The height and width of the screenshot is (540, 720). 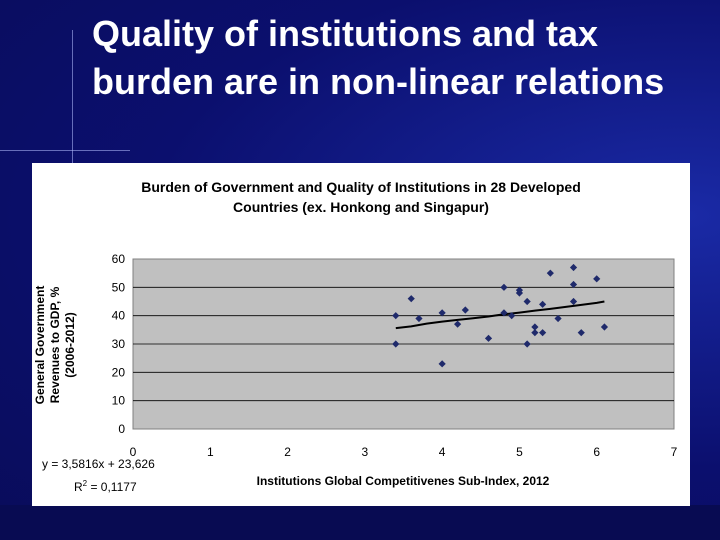 I want to click on x-tick-label: 1, so click(x=210, y=452).